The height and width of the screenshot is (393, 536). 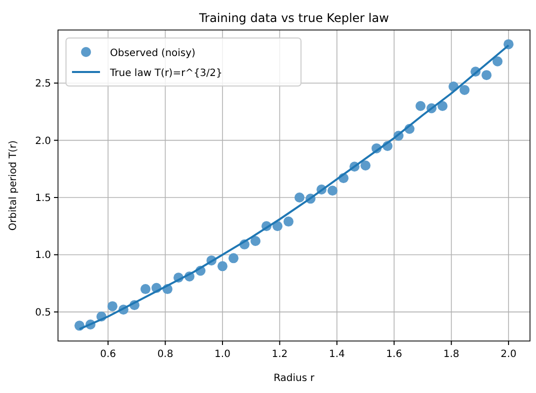 What do you see at coordinates (43, 198) in the screenshot?
I see `y-tick-label: 1.5` at bounding box center [43, 198].